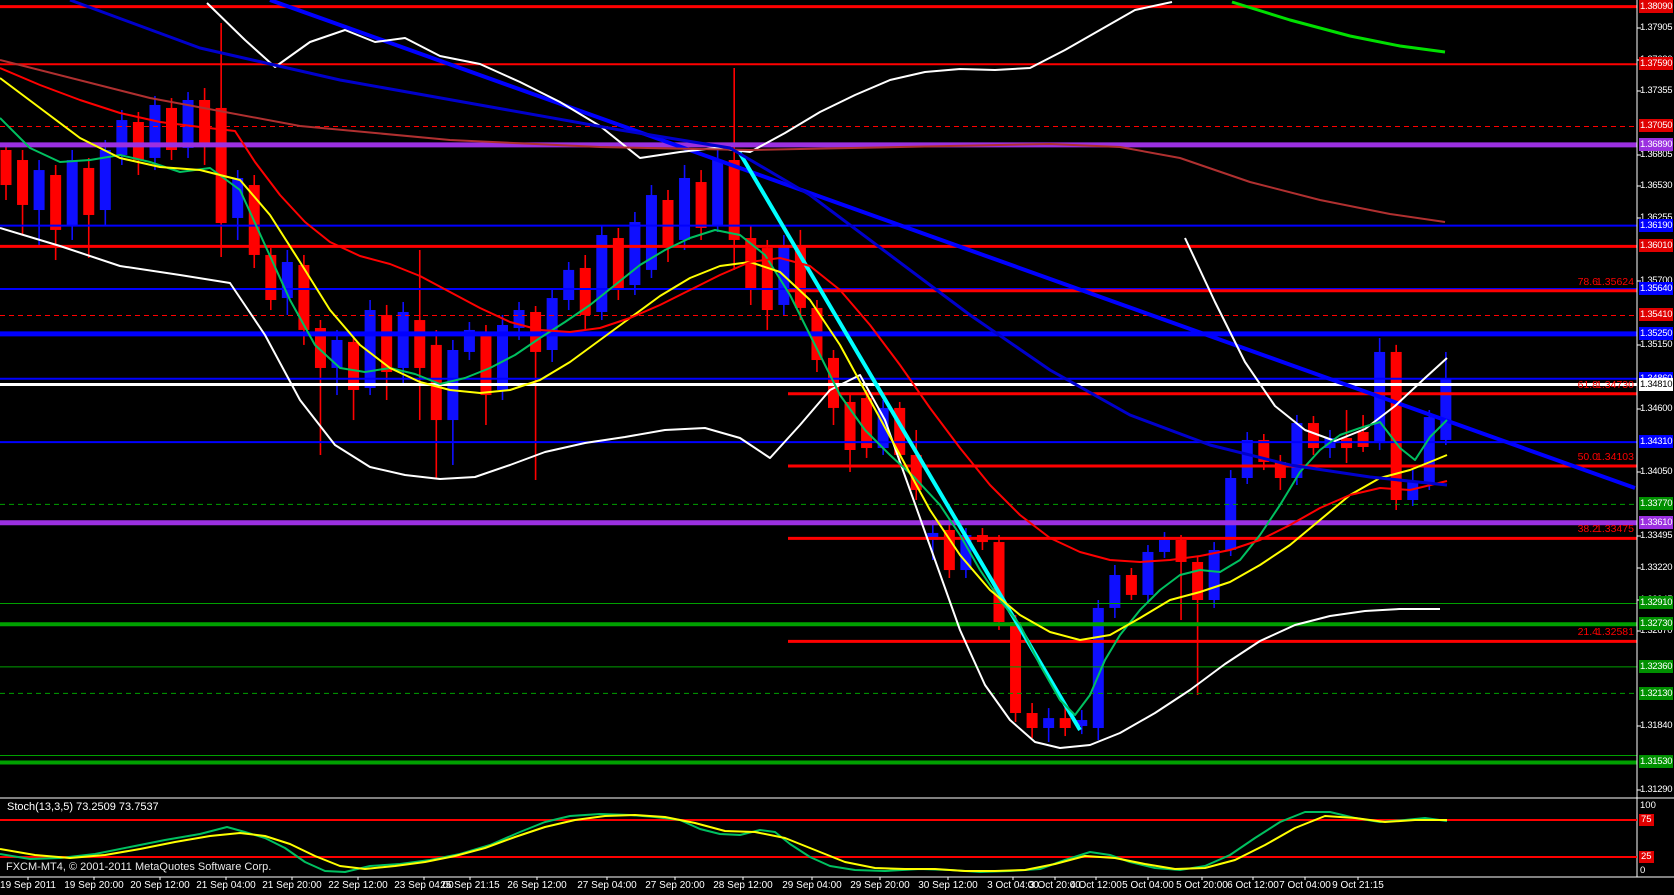 This screenshot has width=1674, height=895. I want to click on time-tick-label: 5 Oct 20:00, so click(1202, 885).